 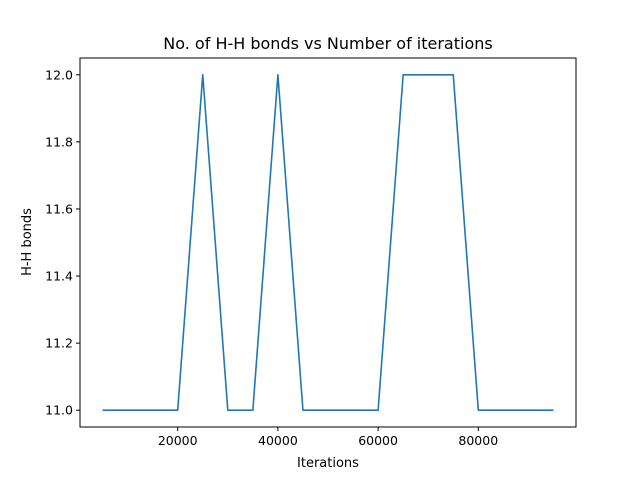 What do you see at coordinates (62, 242) in the screenshot?
I see `y-axis-ticks: 11.0 11.2 11.4 11.6 11.8 12.0` at bounding box center [62, 242].